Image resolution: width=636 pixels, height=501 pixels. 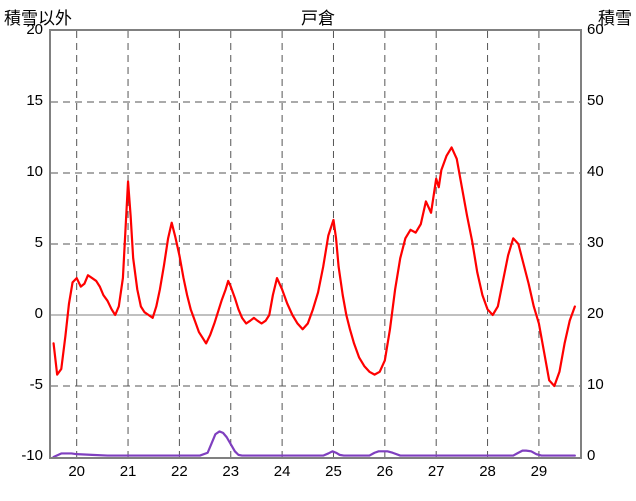 What do you see at coordinates (595, 29) in the screenshot?
I see `y-axis-right-tick-label: 60` at bounding box center [595, 29].